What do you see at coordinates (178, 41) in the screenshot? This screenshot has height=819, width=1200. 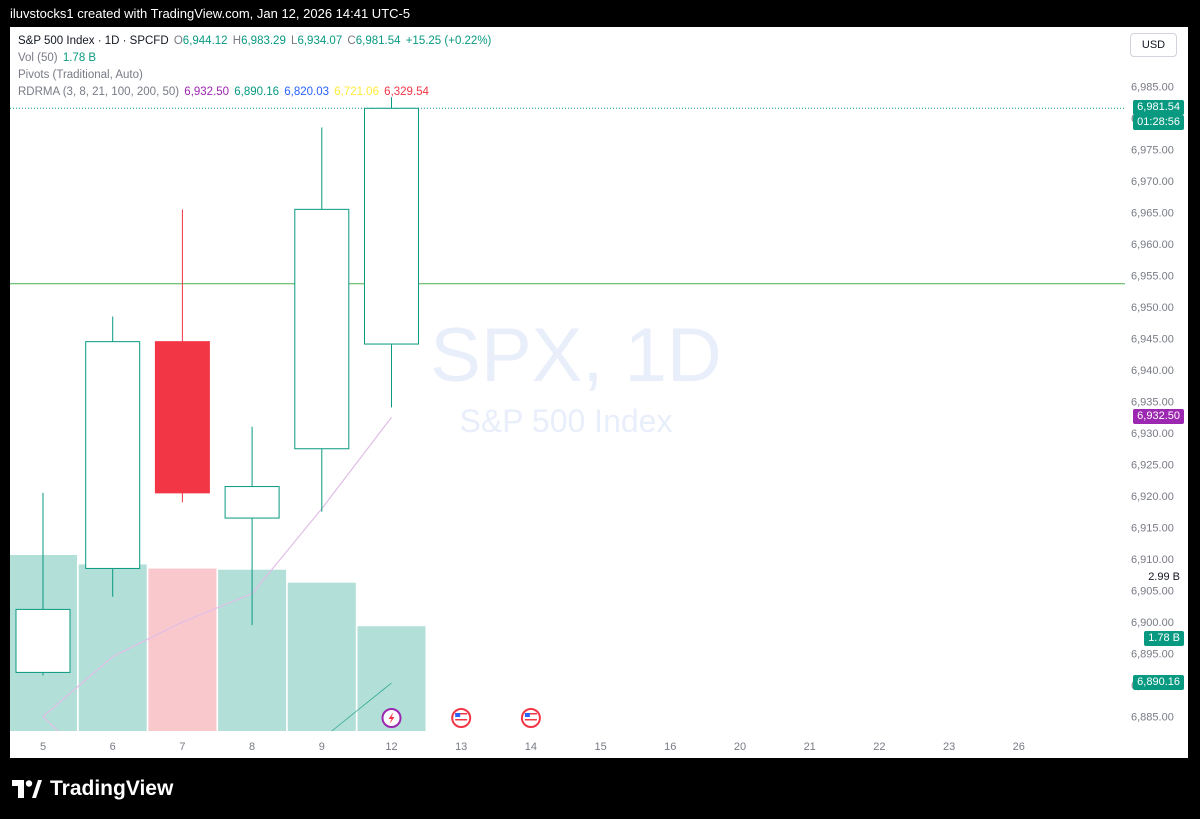 I see `legend-open-label: O` at bounding box center [178, 41].